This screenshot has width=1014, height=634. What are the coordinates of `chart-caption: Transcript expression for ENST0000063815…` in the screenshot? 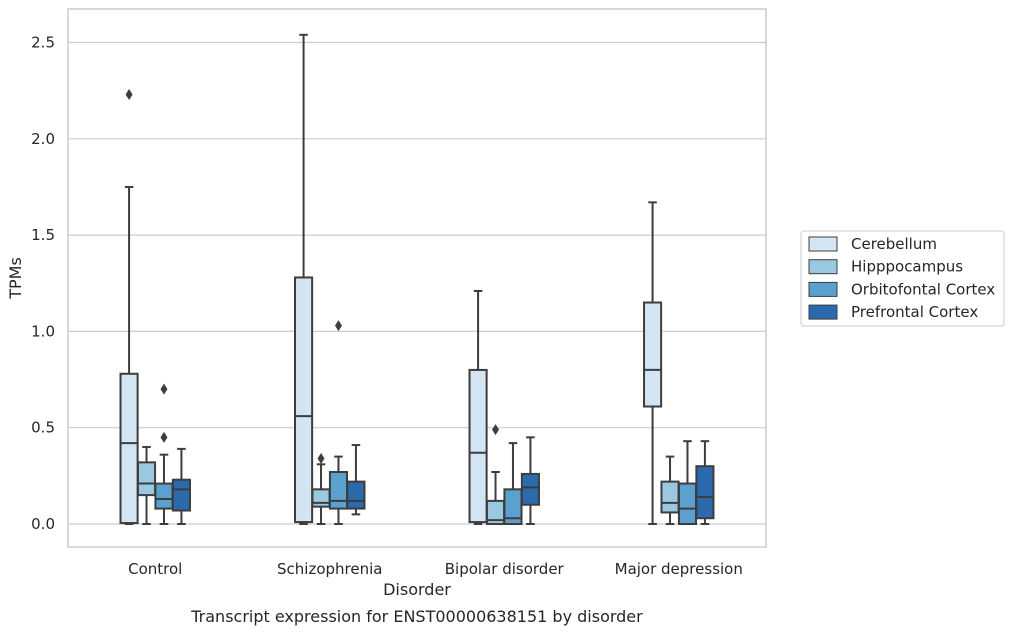 It's located at (416, 616).